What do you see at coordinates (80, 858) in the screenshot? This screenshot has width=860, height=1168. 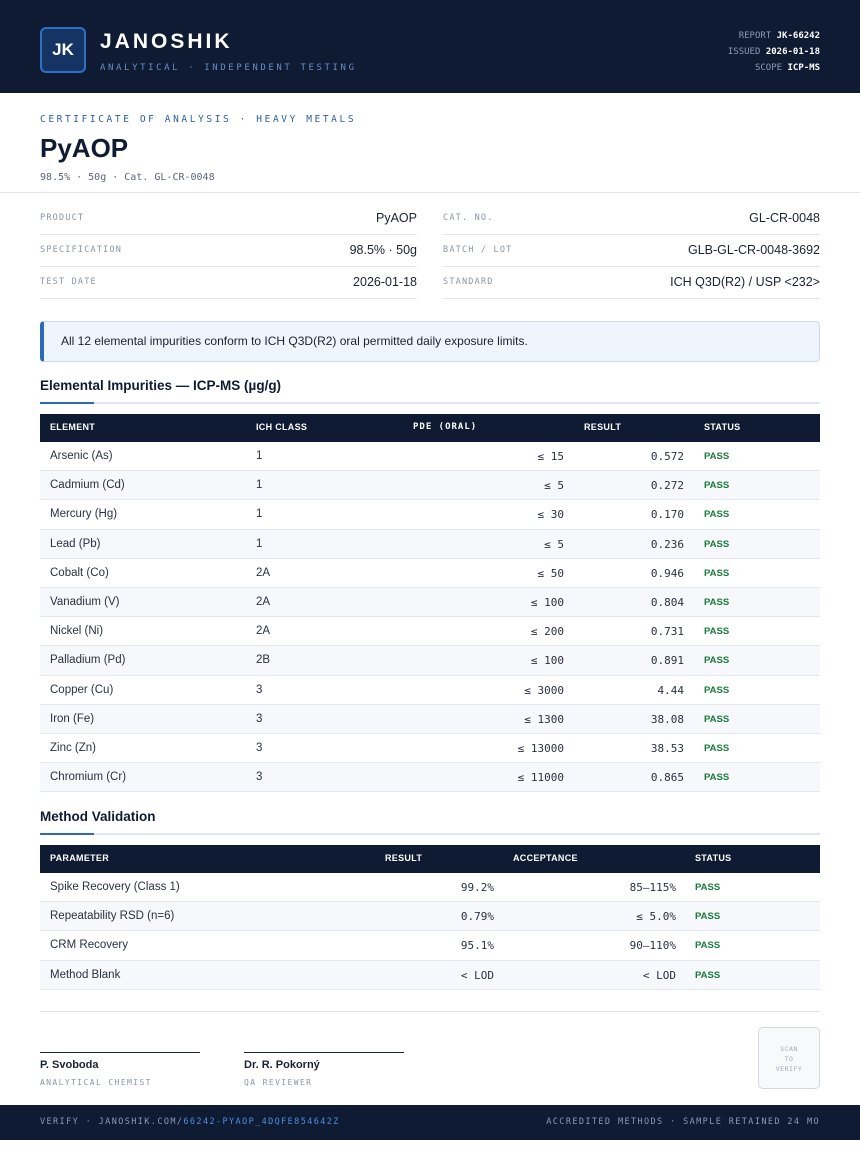 I see `column-header: PARAMETER` at bounding box center [80, 858].